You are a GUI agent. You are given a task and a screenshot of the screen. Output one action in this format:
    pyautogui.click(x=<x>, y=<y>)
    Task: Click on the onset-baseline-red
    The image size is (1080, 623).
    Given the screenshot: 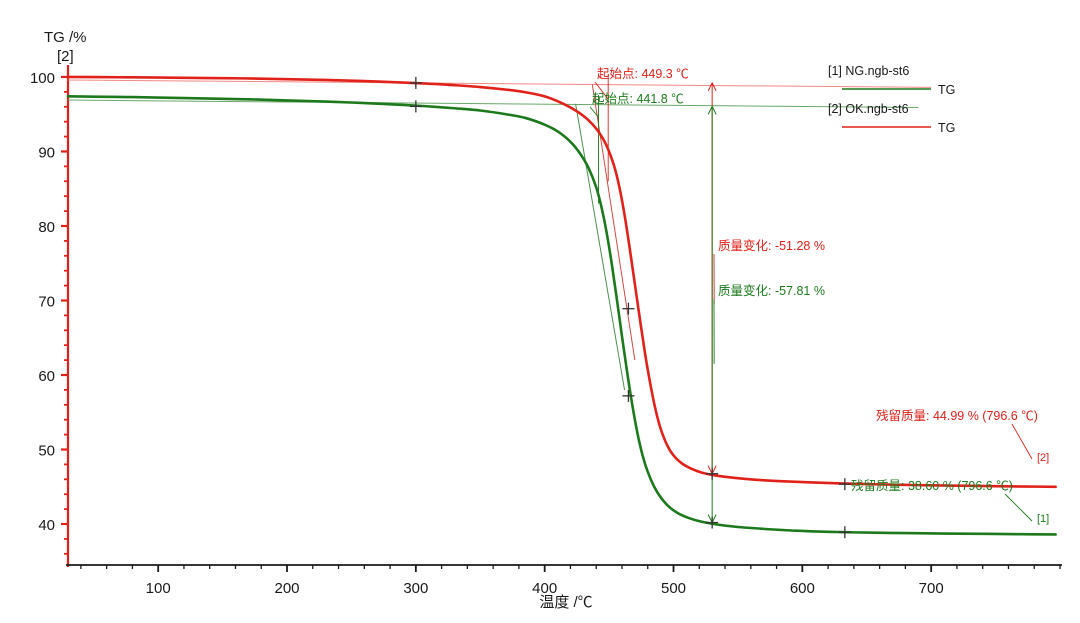 What is the action you would take?
    pyautogui.click(x=499, y=83)
    